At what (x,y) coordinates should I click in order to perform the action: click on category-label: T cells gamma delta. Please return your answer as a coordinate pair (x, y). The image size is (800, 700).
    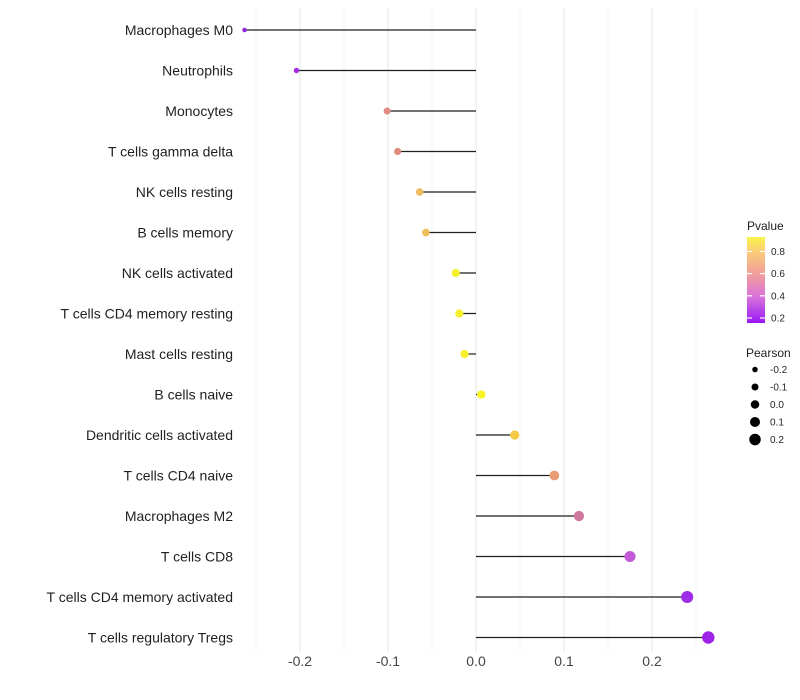
    Looking at the image, I should click on (170, 152).